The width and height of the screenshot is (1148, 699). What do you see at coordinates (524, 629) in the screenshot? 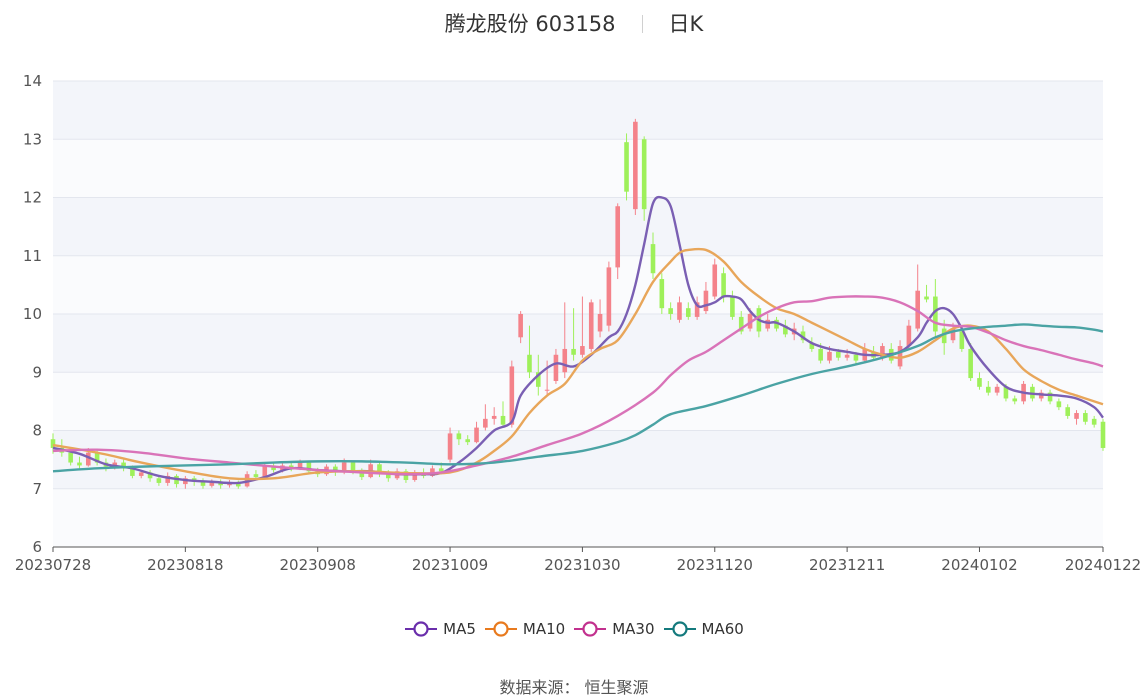
I see `legend-item-ma10: MA10` at bounding box center [524, 629].